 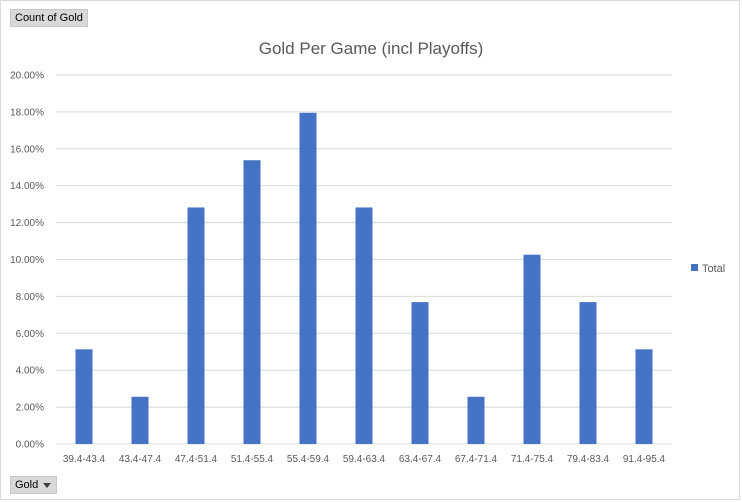 What do you see at coordinates (140, 459) in the screenshot?
I see `x-tick-label: 43.4-47.4` at bounding box center [140, 459].